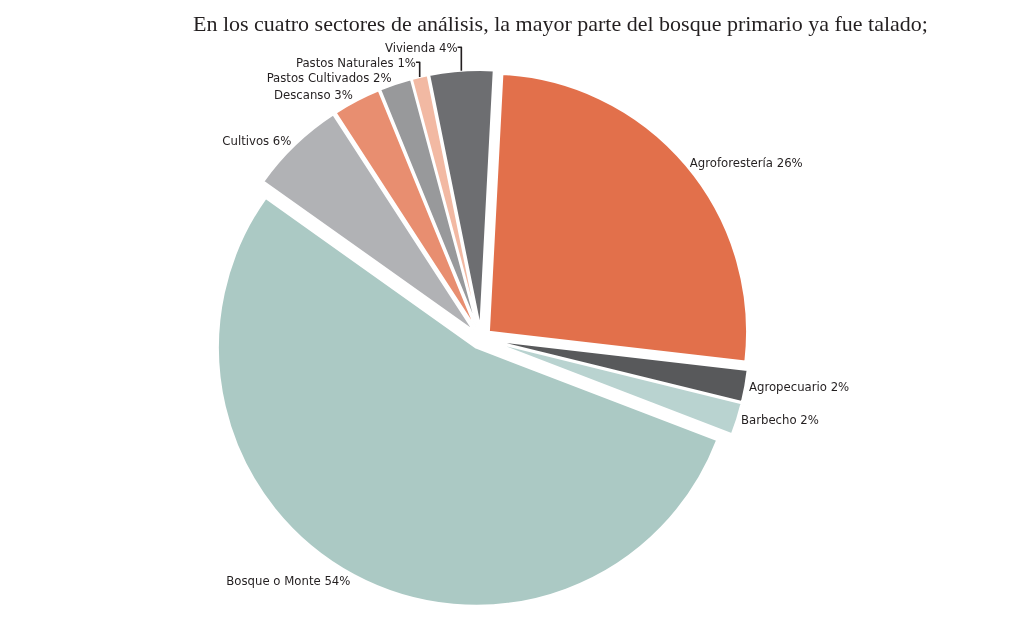 Image resolution: width=1019 pixels, height=631 pixels. Describe the element at coordinates (257, 141) in the screenshot. I see `slice-label: Cultivos 6%` at that location.